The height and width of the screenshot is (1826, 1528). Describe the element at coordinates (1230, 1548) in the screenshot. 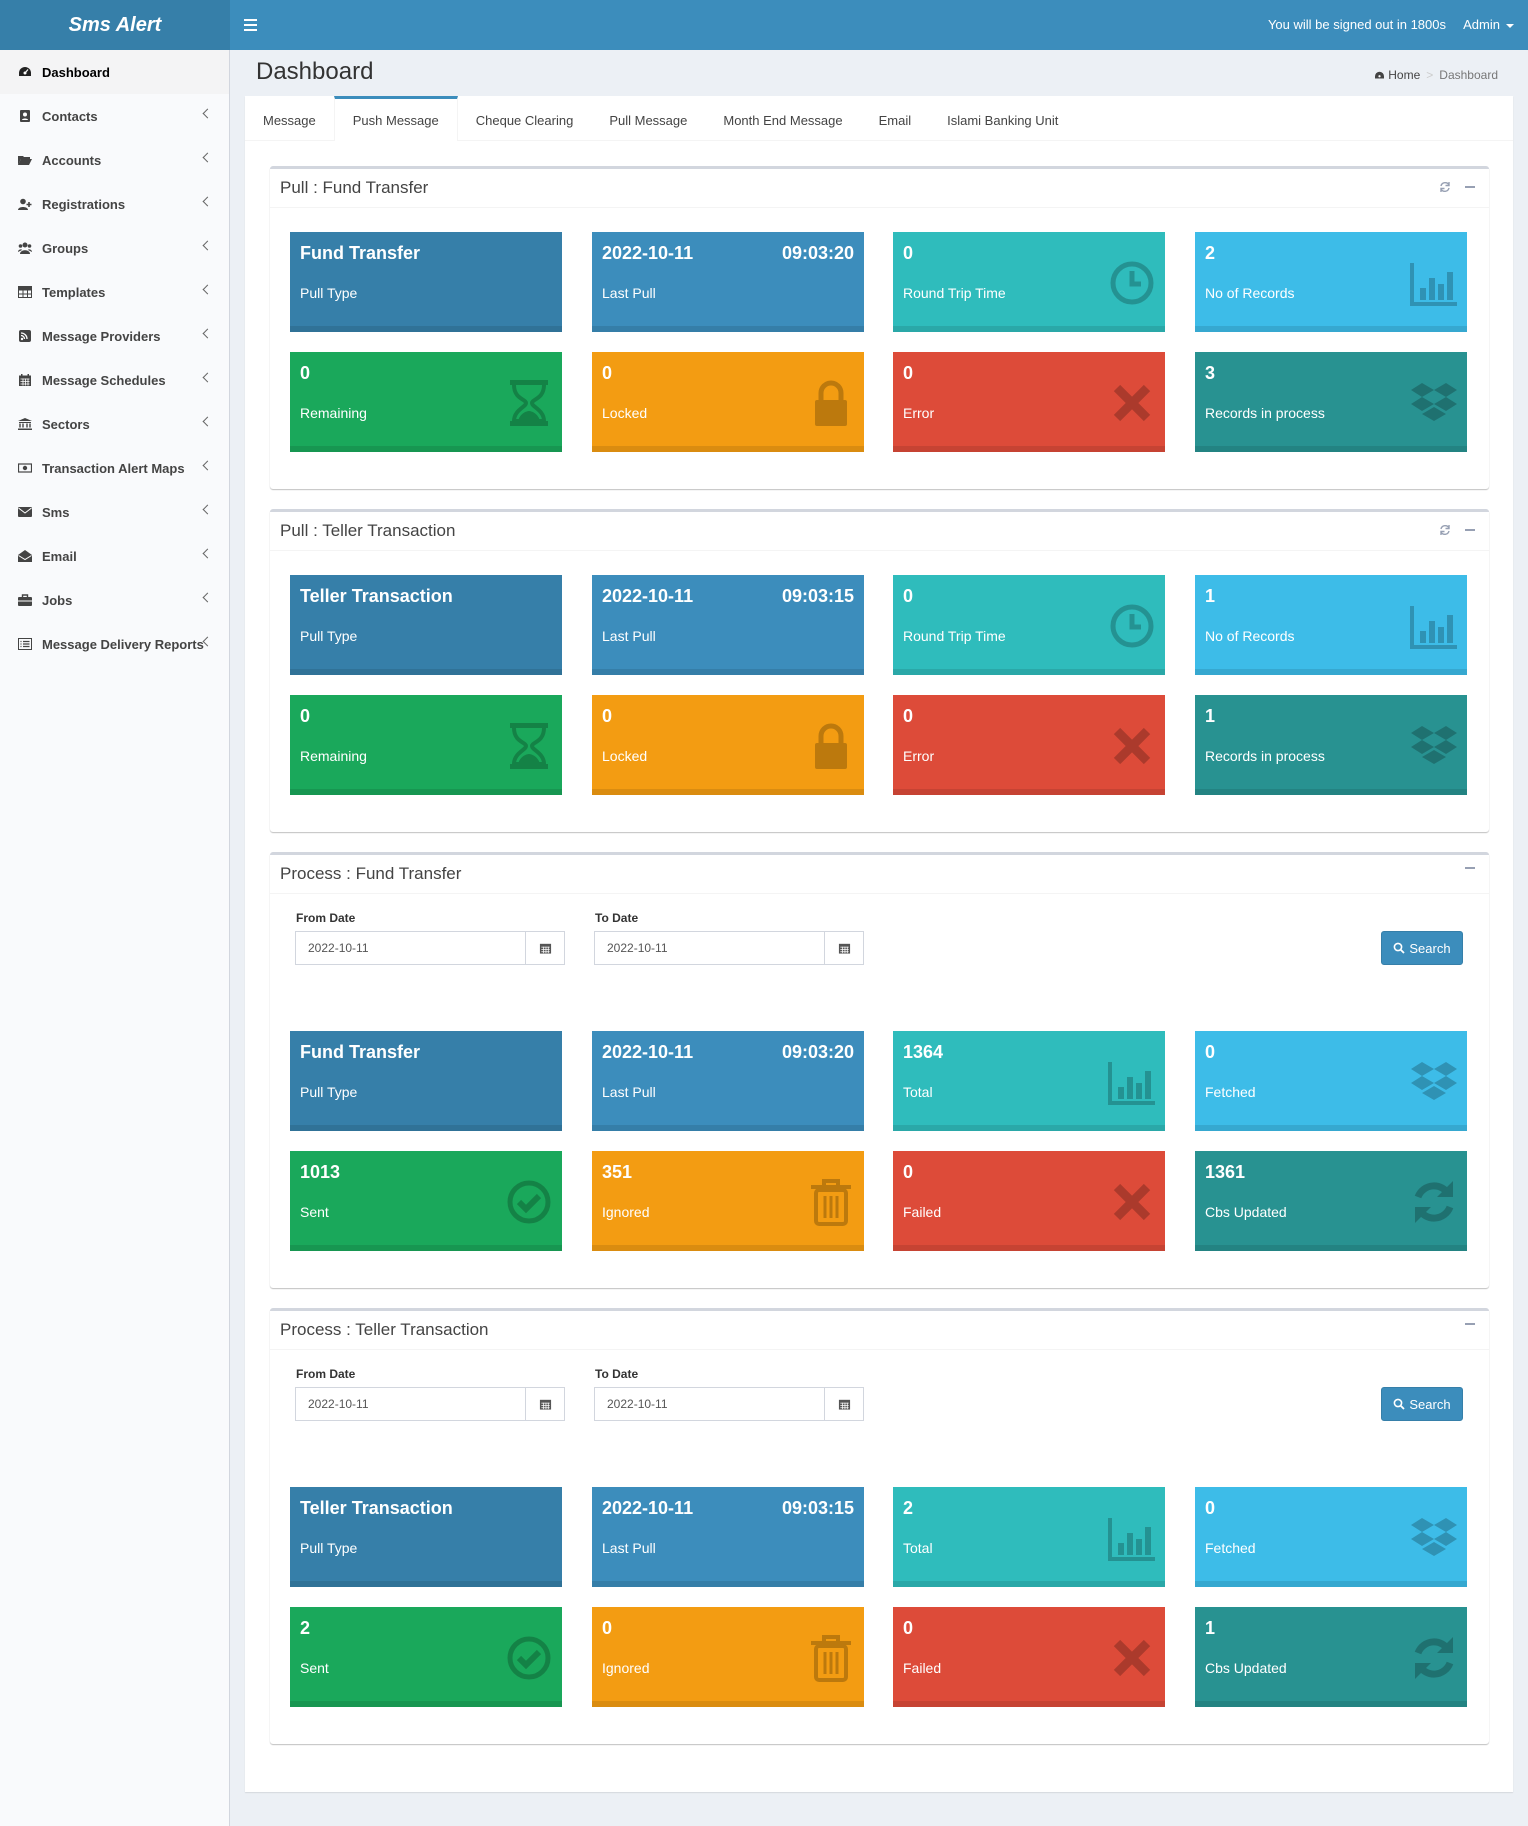

I see `tile-label: Fetched` at that location.